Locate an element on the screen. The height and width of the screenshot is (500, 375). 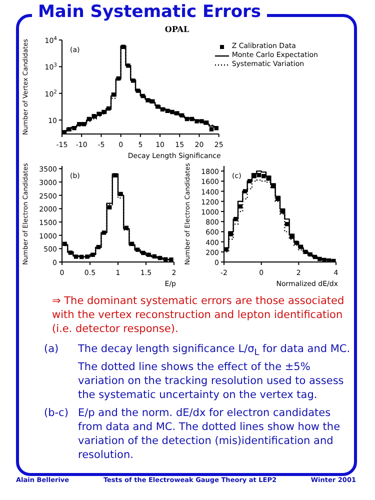
chart-title: Main Systematic Errors is located at coordinates (150, 12).